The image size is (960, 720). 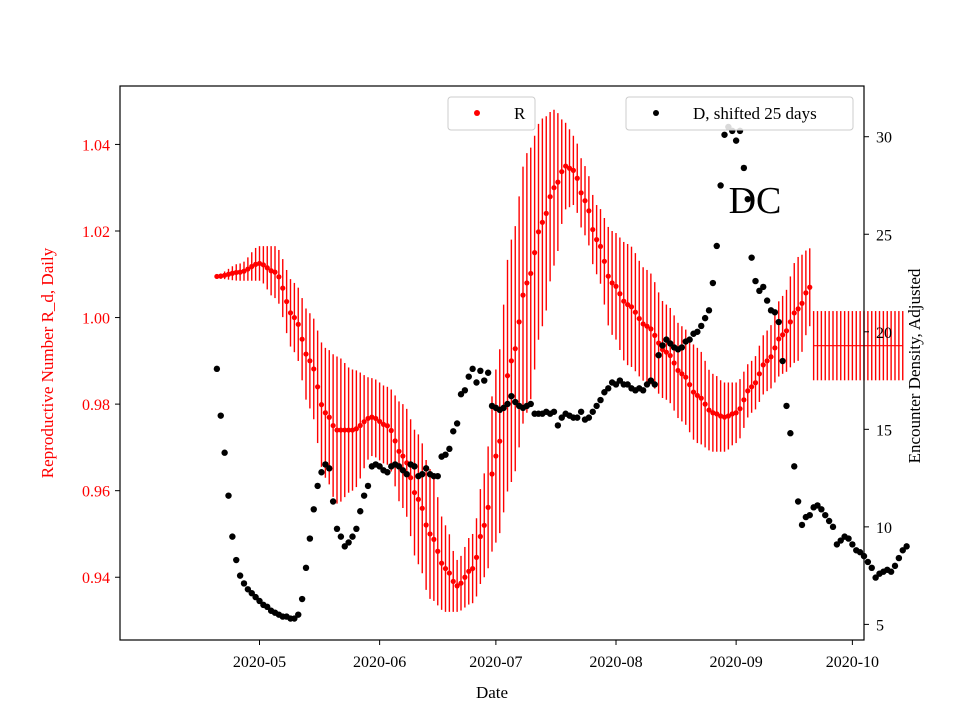 I want to click on y-axis-label-right: Encounter Density, Adjusted, so click(x=914, y=365).